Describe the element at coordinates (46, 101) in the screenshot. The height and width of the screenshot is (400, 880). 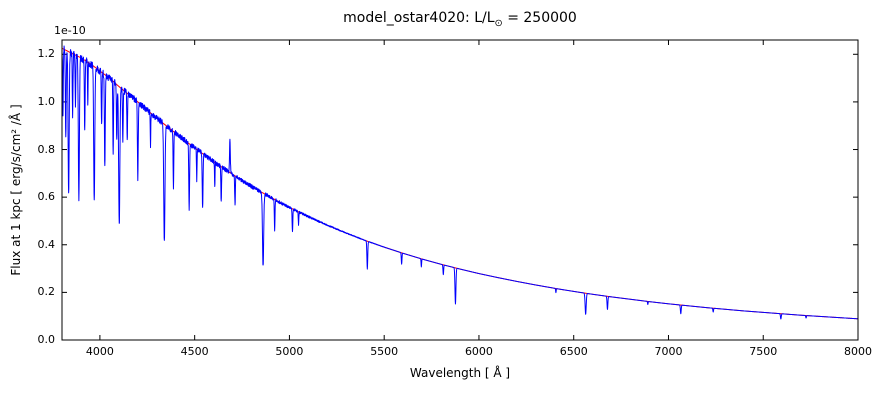
I see `y-tick-label: 1.0` at that location.